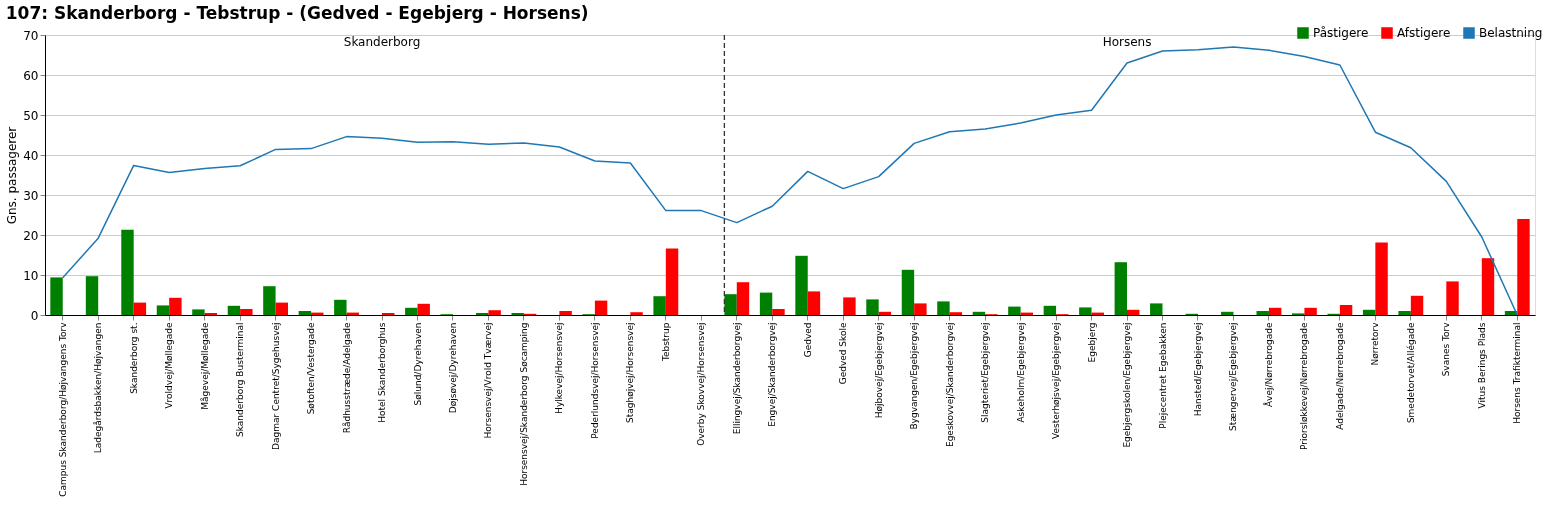  I want to click on x-tick-label: Svanes Torv, so click(1446, 349).